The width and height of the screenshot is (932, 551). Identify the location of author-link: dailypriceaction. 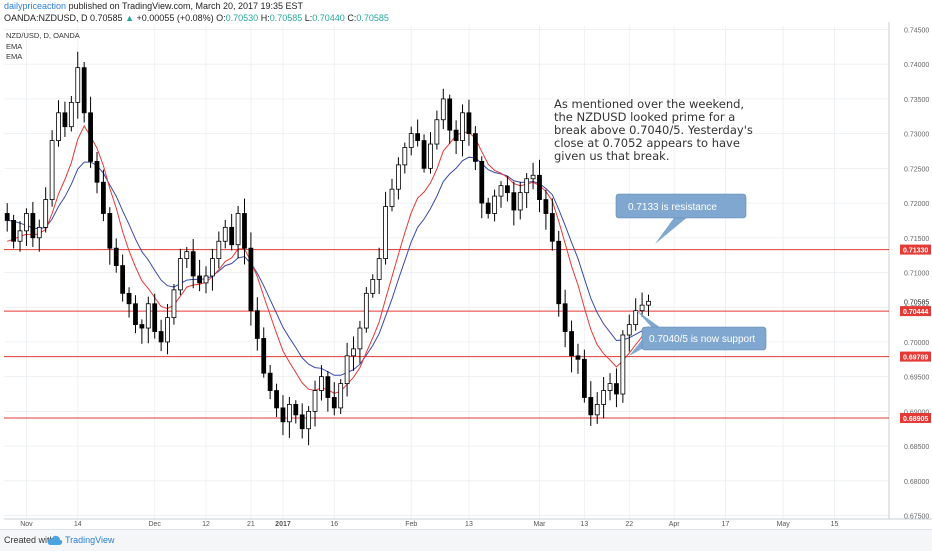
(35, 6).